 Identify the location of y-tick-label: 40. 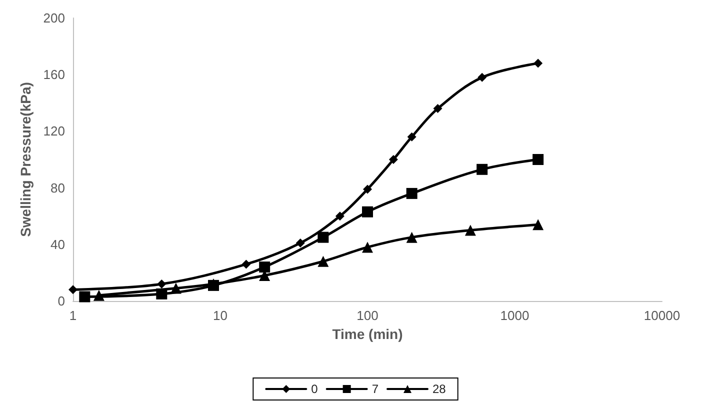
(57, 244).